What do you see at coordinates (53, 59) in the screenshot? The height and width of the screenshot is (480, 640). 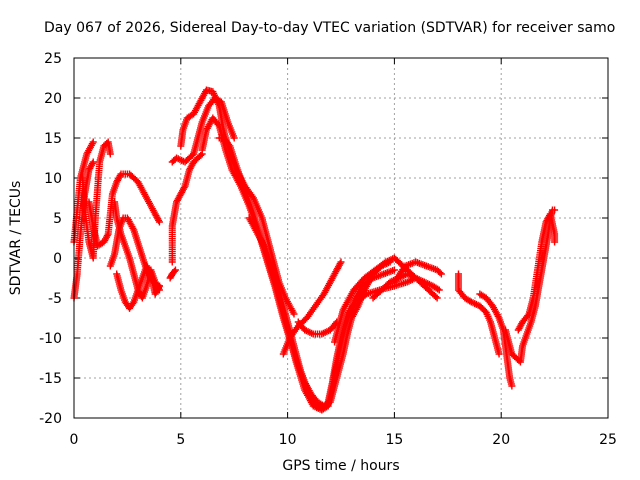 I see `y-tick-label: 25` at bounding box center [53, 59].